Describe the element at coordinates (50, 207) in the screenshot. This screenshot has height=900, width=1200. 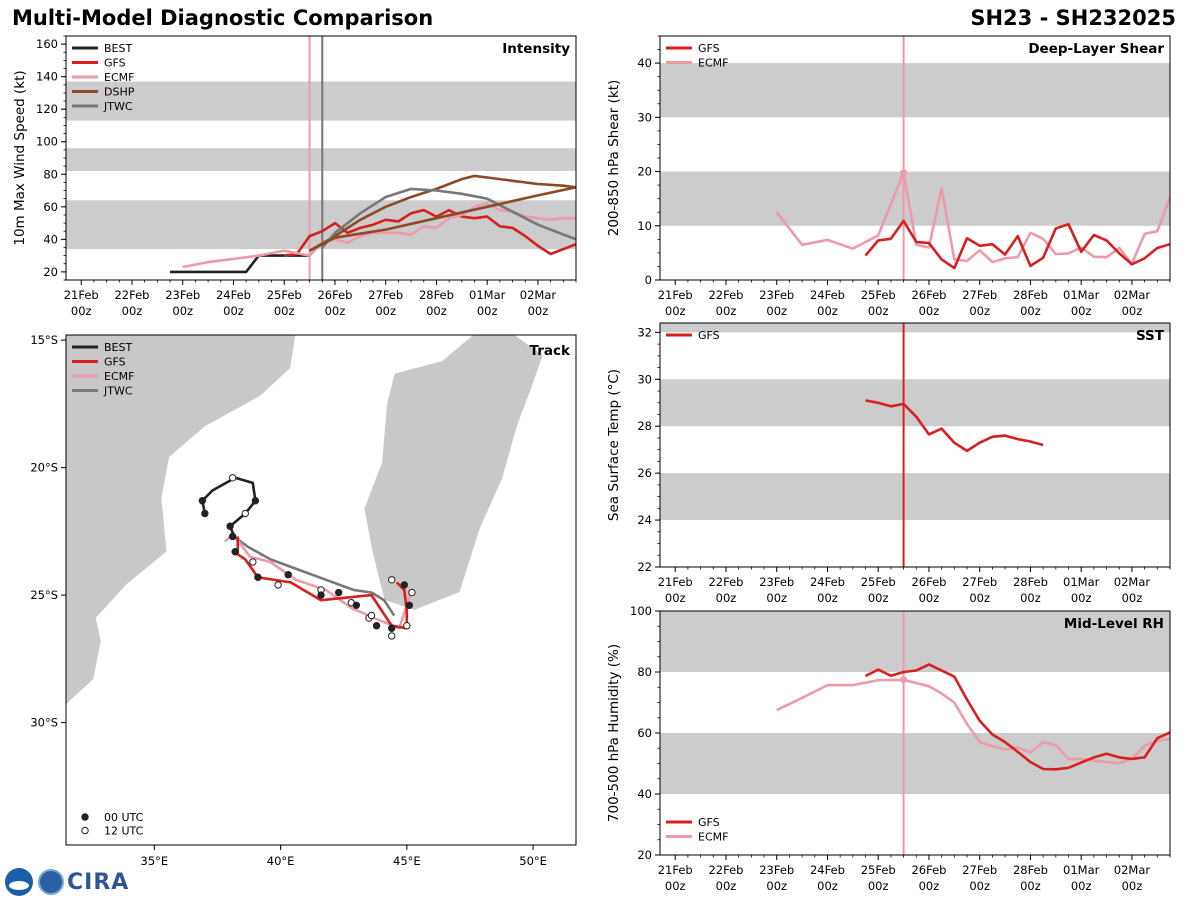
I see `intensity-y-tick-label: 60` at that location.